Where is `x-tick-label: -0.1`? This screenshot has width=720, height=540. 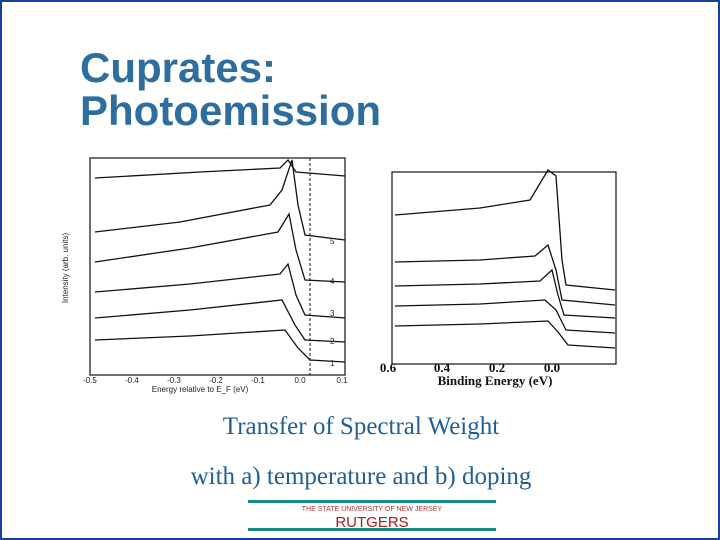 x-tick-label: -0.1 is located at coordinates (258, 380).